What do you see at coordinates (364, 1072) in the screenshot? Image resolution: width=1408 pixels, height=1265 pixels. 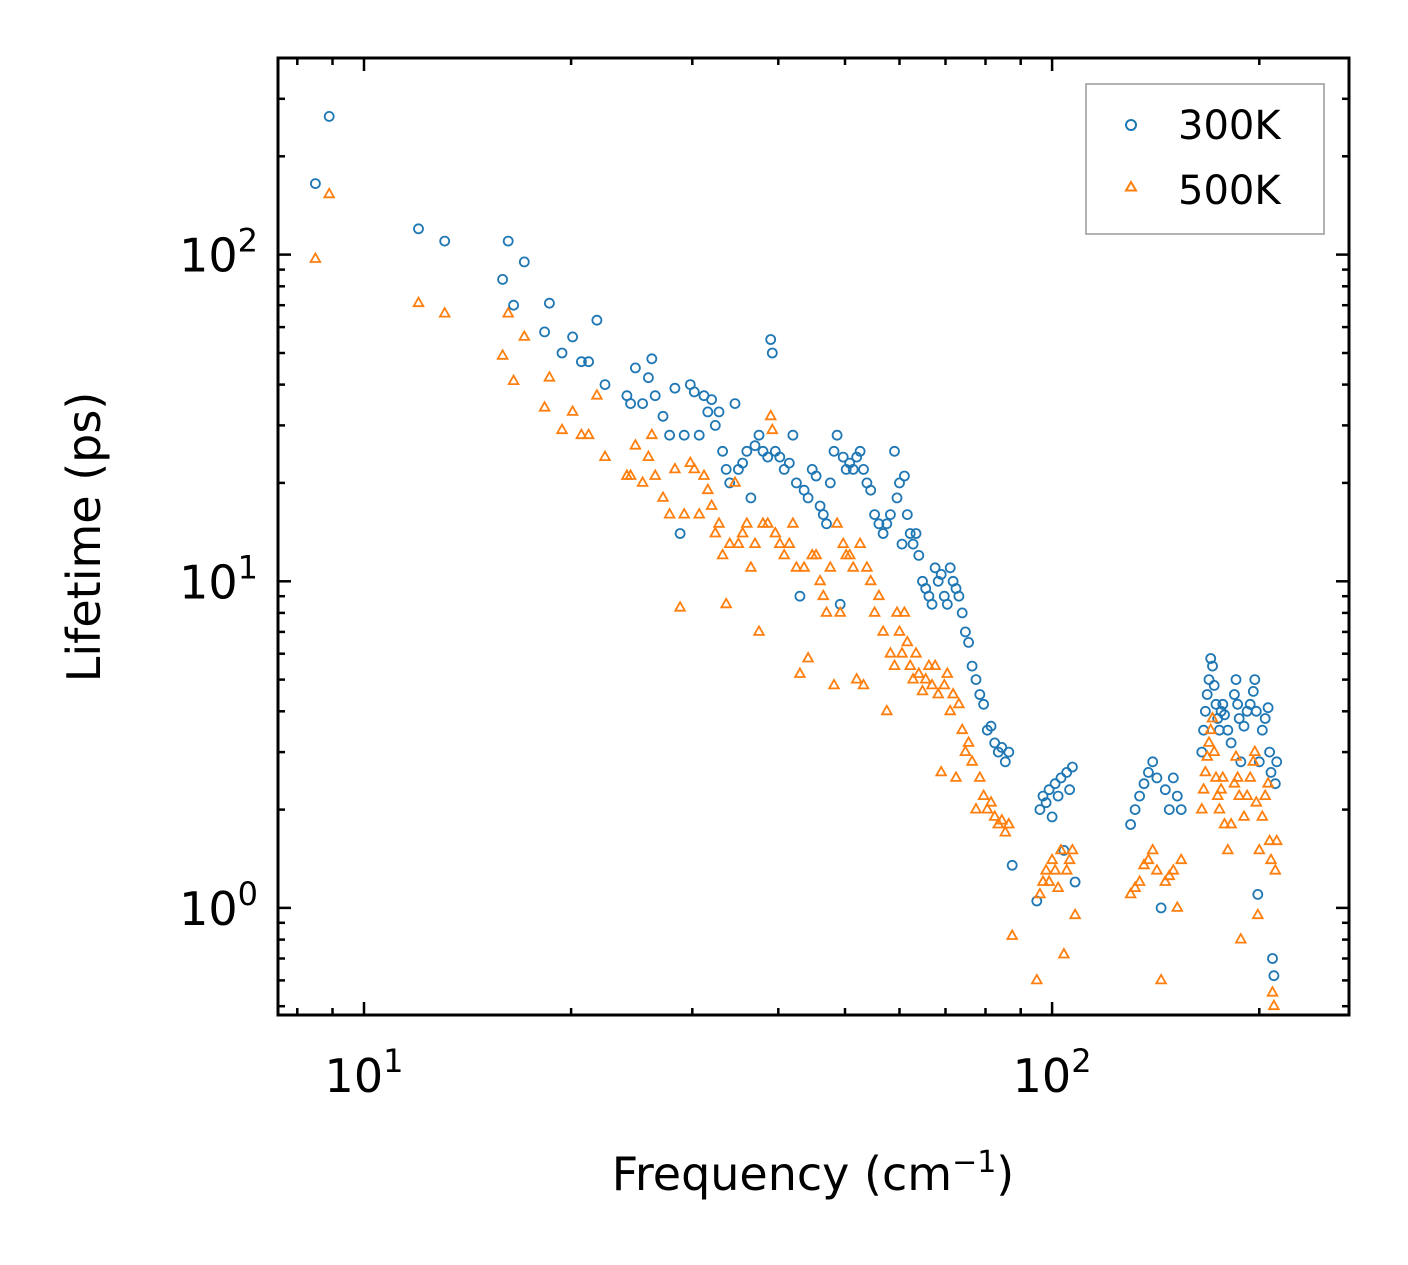 I see `x-tick-label: 101` at bounding box center [364, 1072].